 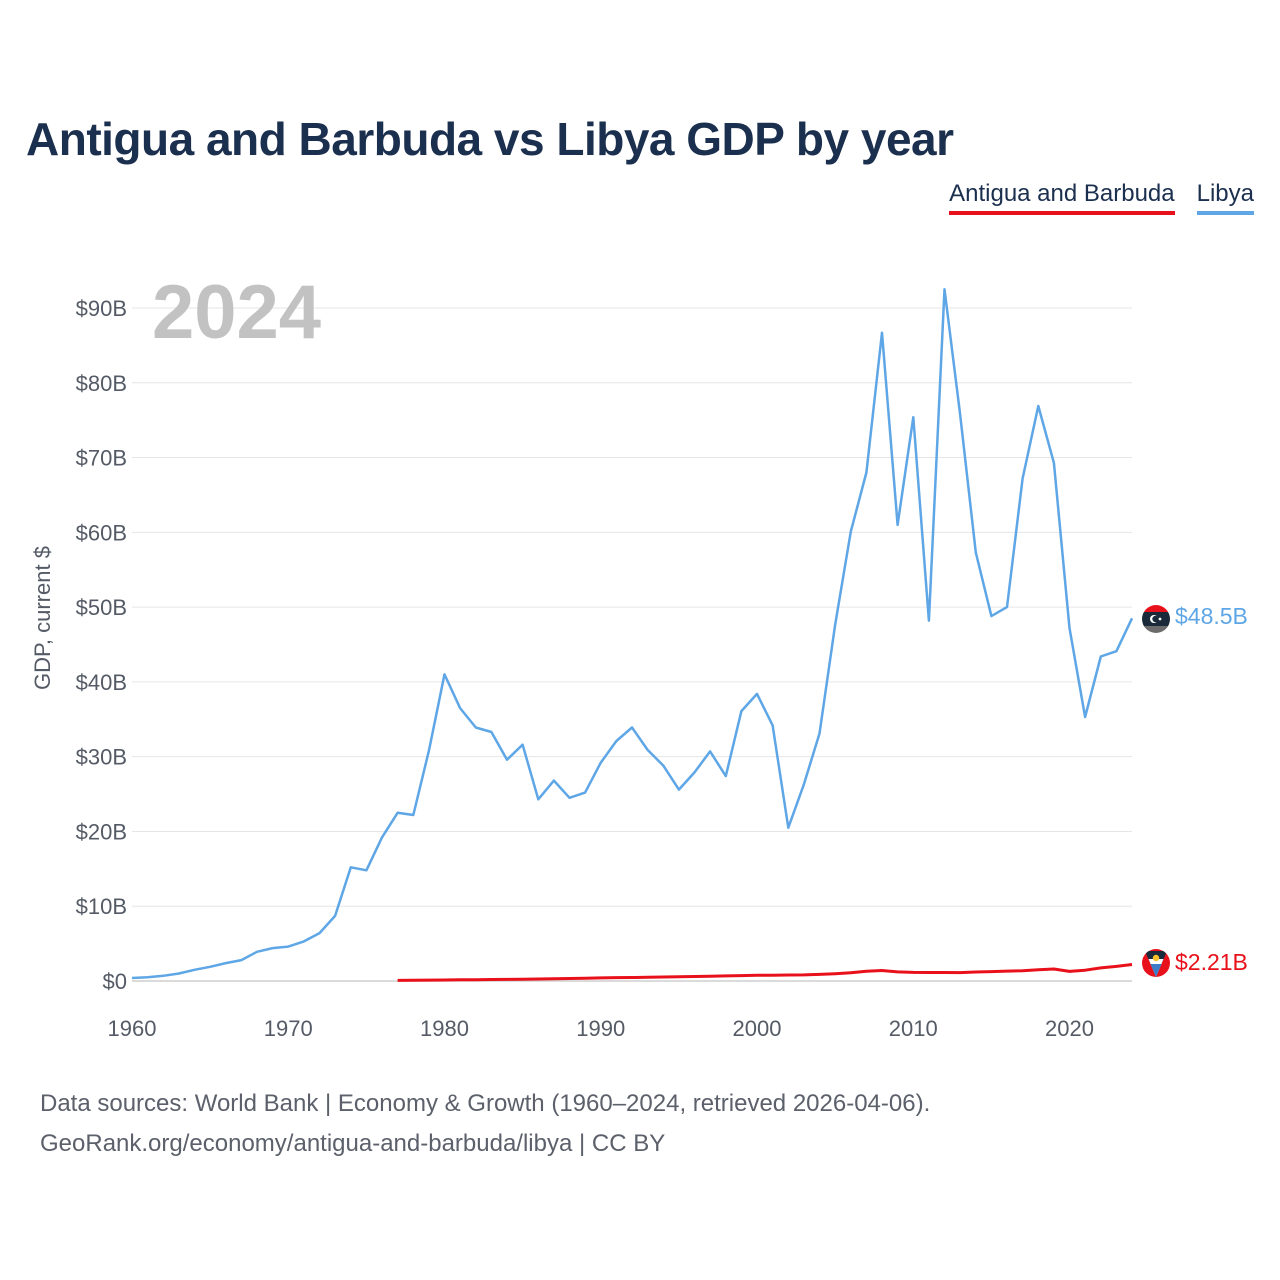 I want to click on antigua-and-barbuda-flag-icon, so click(x=1156, y=963).